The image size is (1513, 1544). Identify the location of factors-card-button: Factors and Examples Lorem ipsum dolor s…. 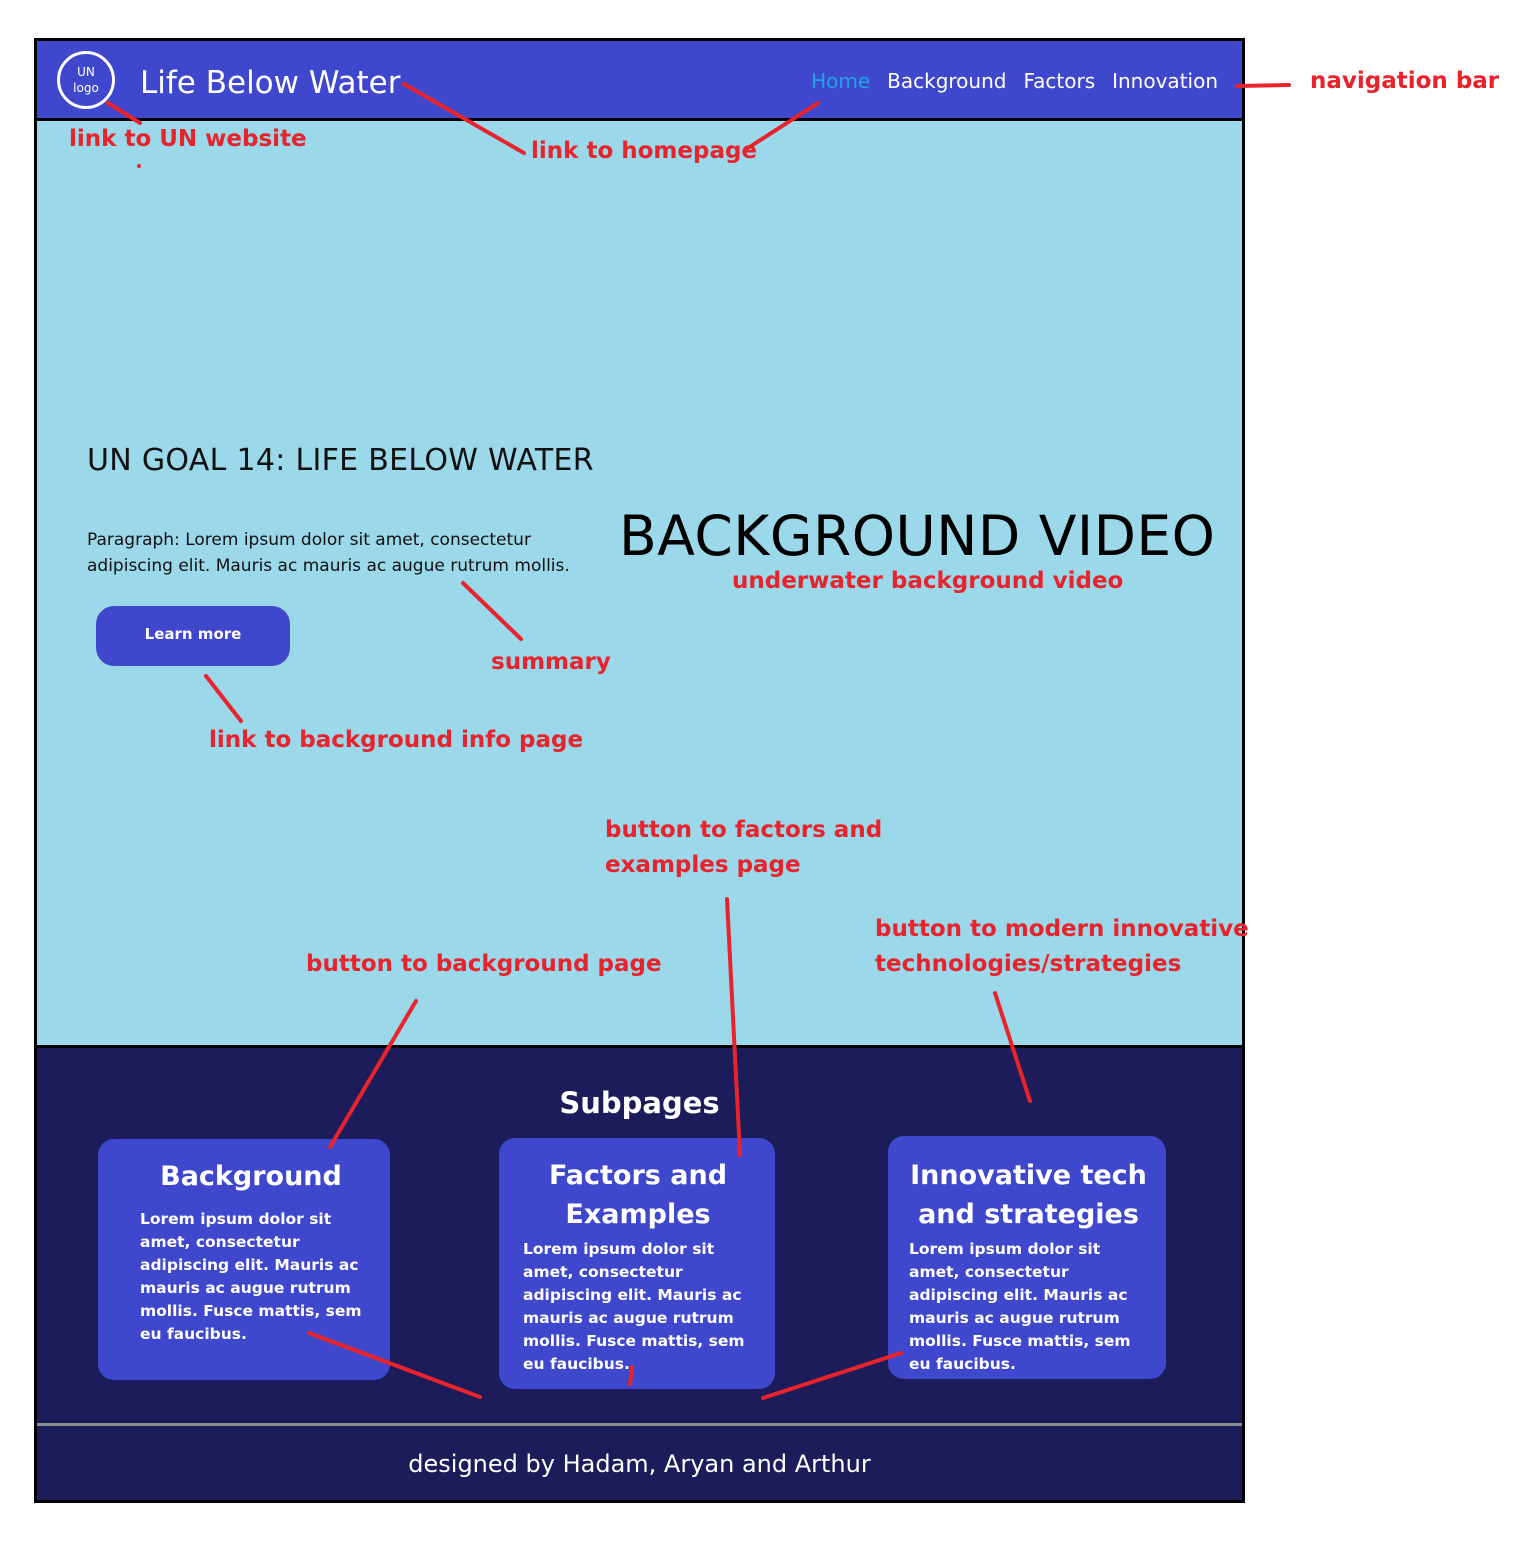
(637, 1263).